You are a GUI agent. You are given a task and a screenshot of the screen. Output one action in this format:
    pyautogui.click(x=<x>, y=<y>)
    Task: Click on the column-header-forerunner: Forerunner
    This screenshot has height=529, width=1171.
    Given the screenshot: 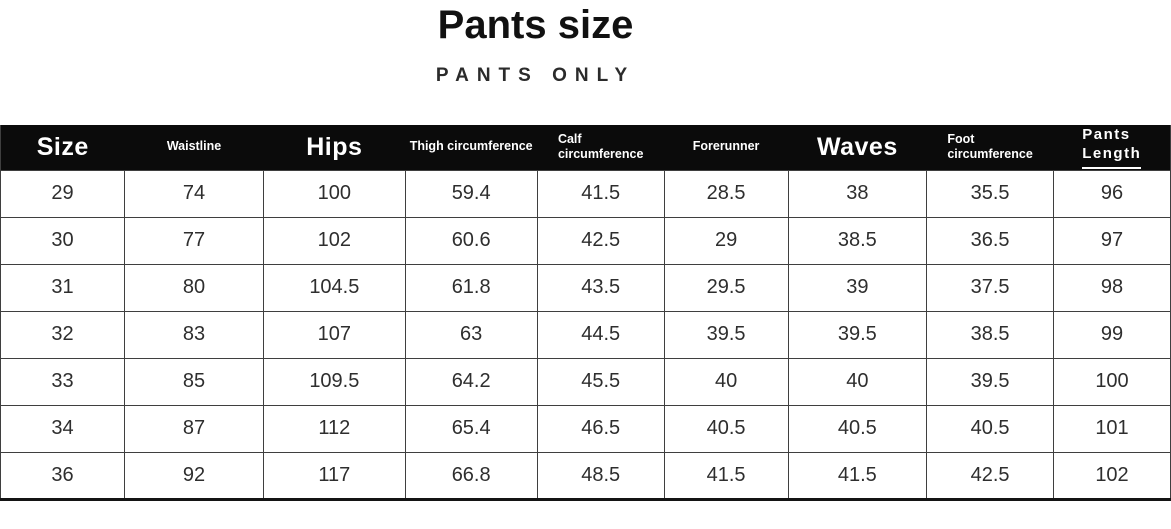 What is the action you would take?
    pyautogui.click(x=726, y=147)
    